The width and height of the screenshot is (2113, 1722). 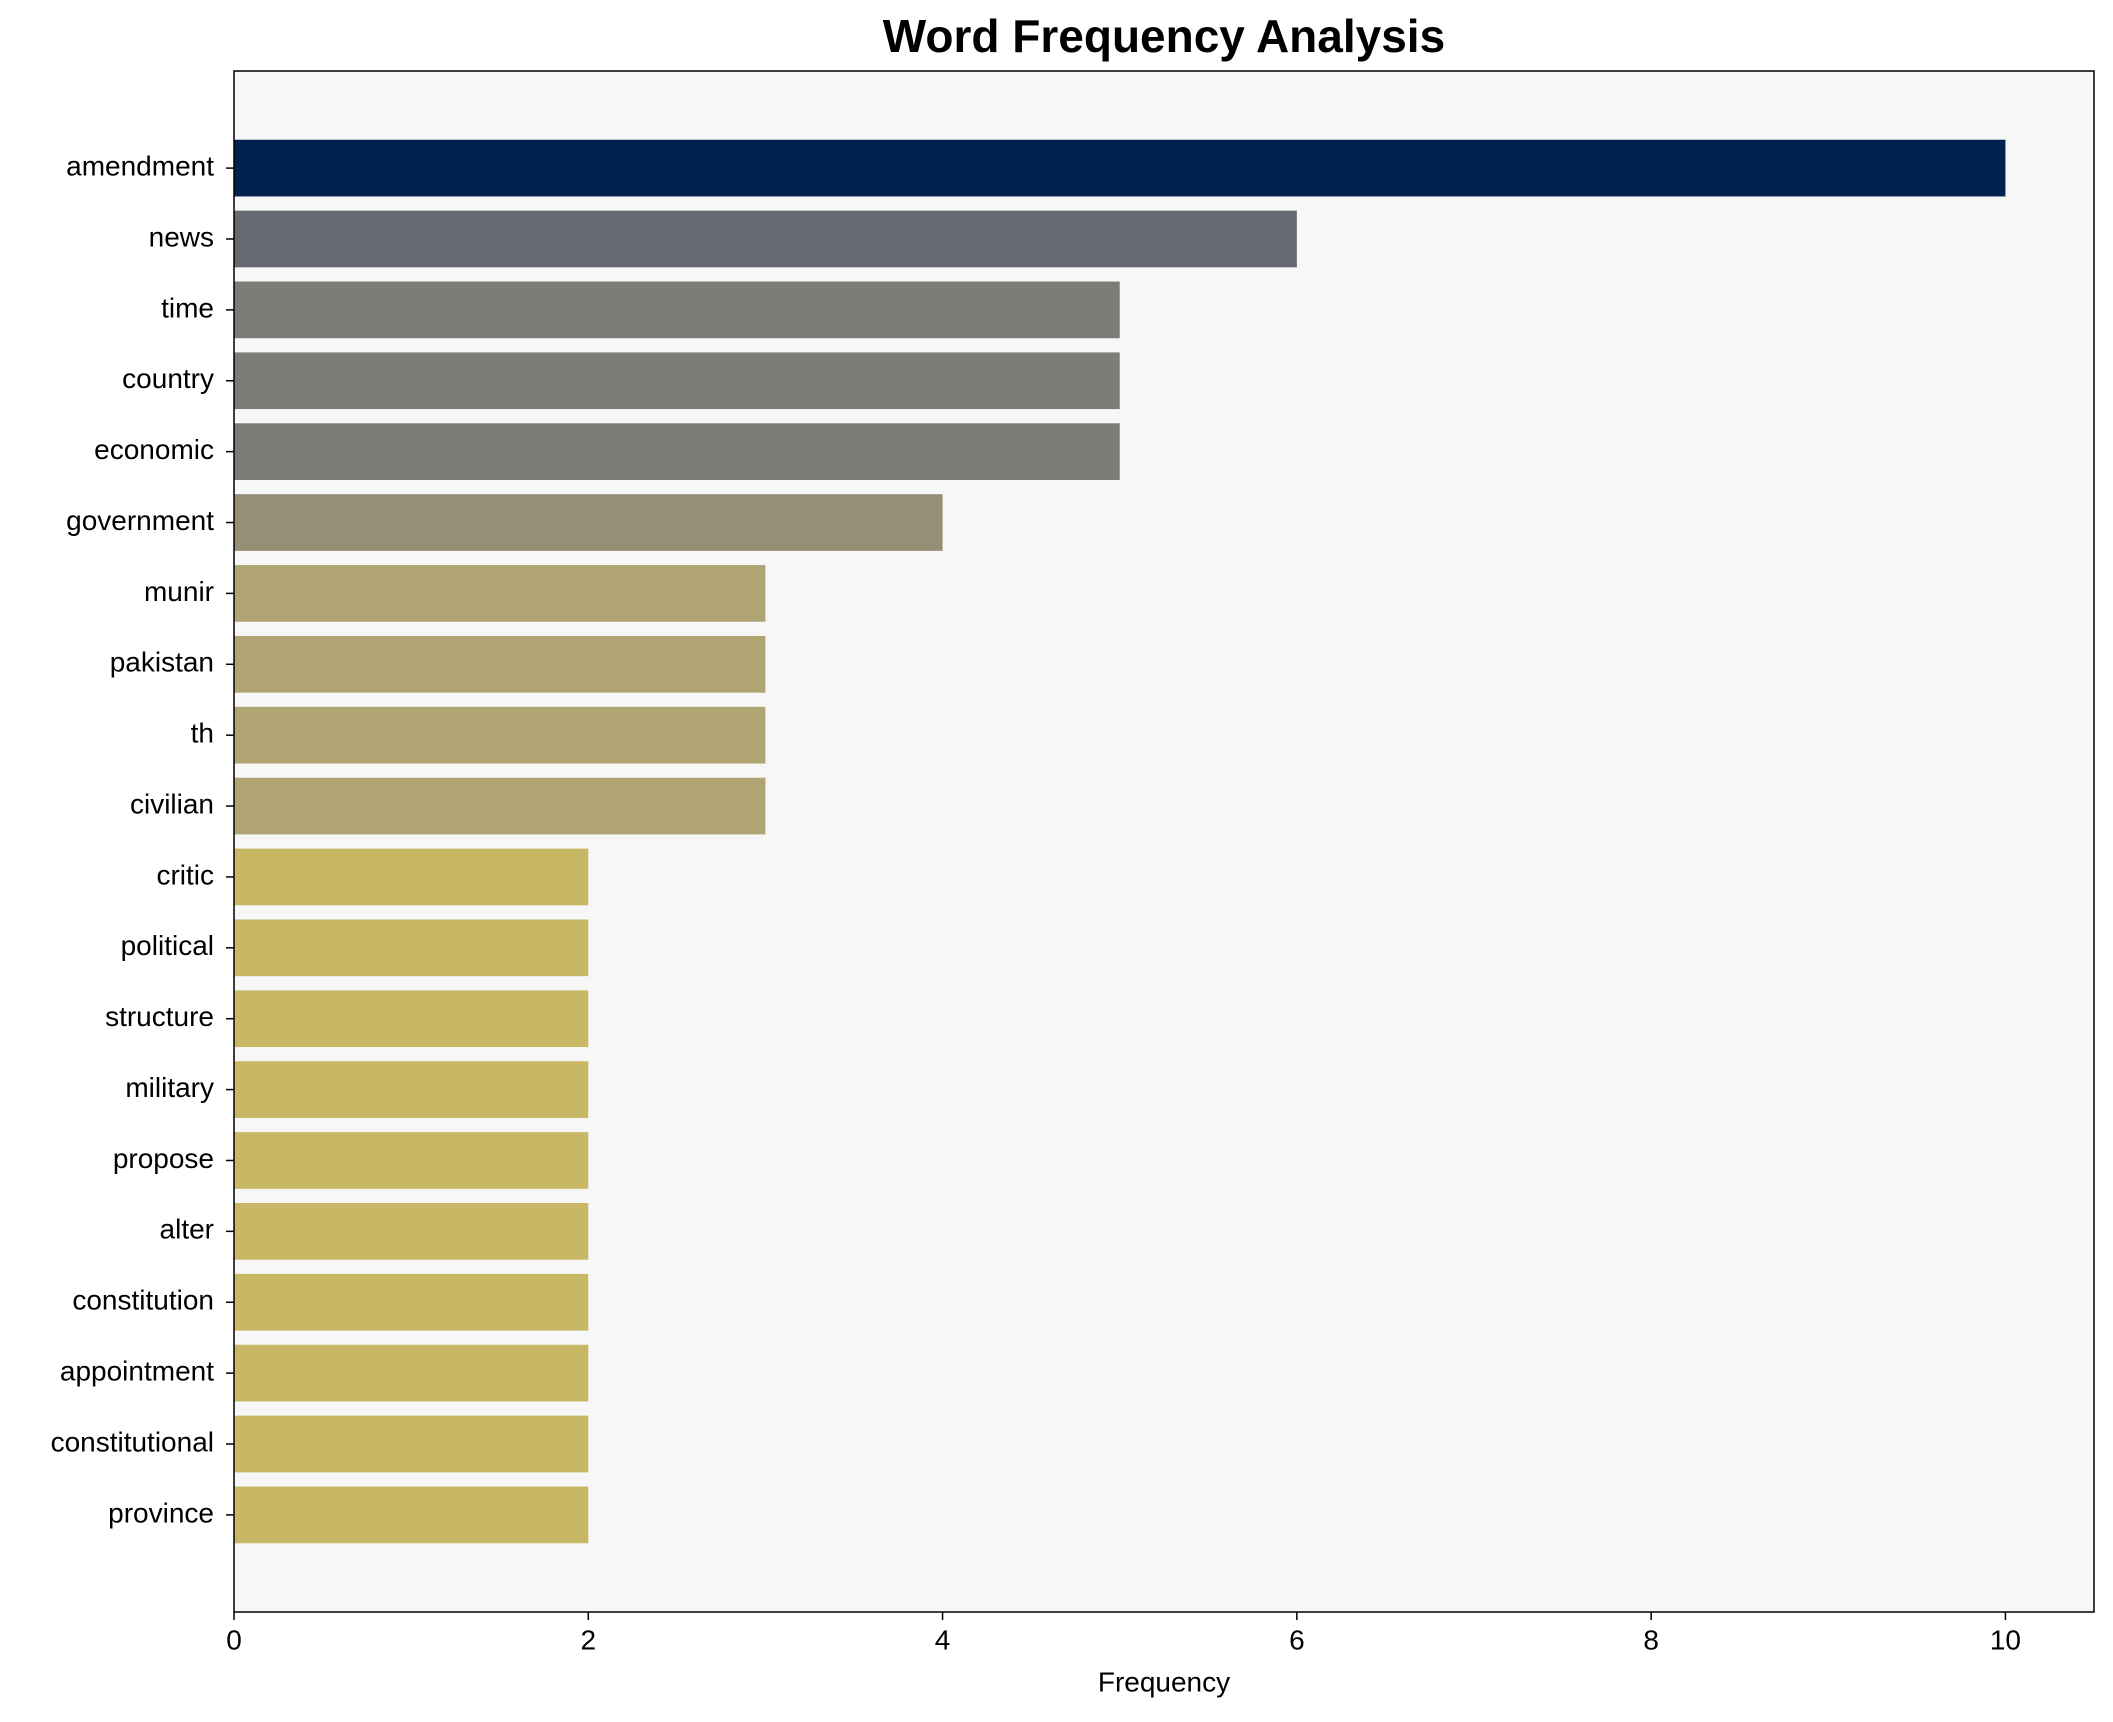 I want to click on y-tick-label: amendment, so click(x=140, y=166).